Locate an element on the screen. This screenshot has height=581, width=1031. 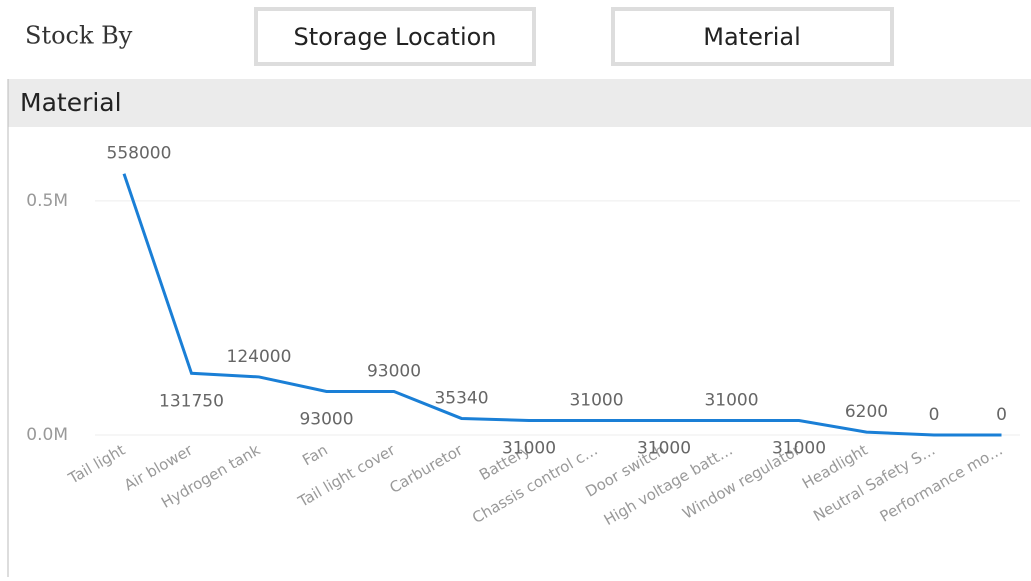
x-tick-label: Tail light is located at coordinates (96, 464).